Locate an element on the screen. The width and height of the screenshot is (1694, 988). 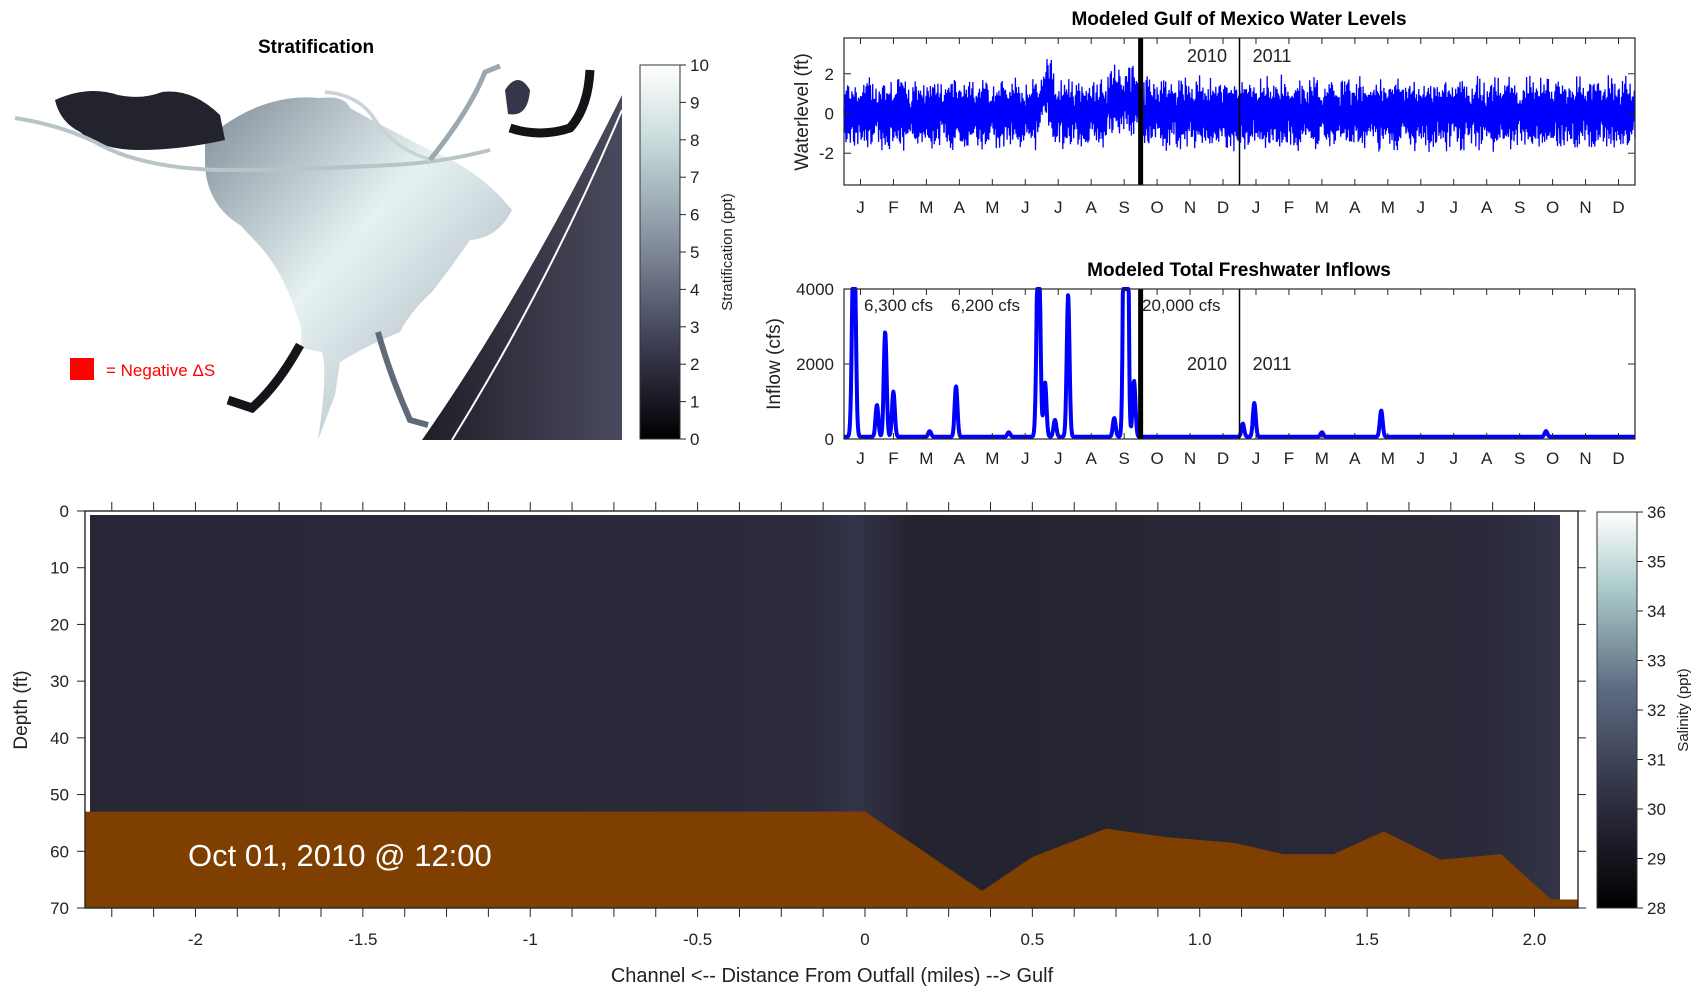
inflows-xtick-label: N is located at coordinates (1585, 458).